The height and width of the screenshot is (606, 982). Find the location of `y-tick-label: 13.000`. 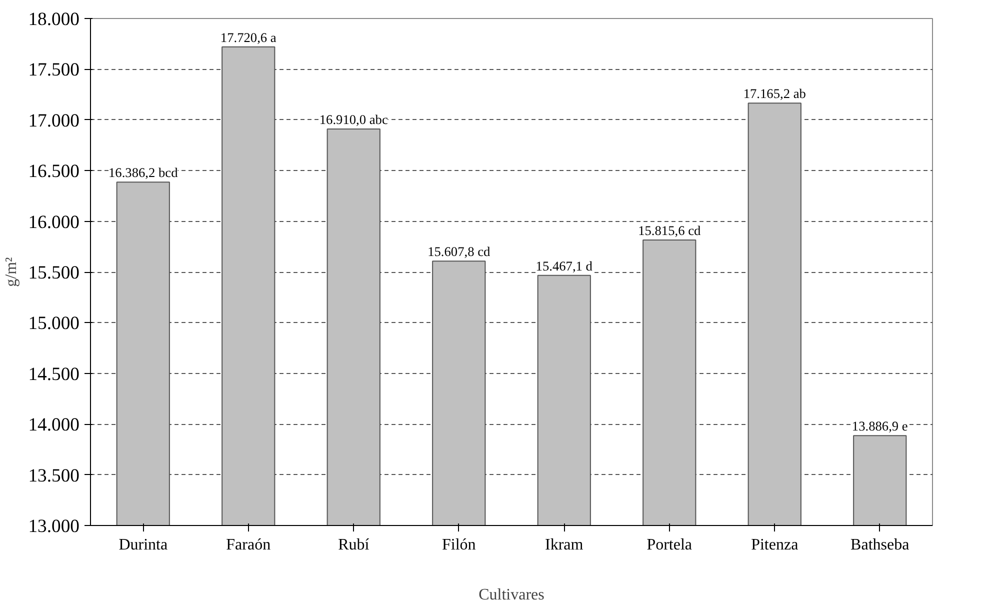

y-tick-label: 13.000 is located at coordinates (54, 526).